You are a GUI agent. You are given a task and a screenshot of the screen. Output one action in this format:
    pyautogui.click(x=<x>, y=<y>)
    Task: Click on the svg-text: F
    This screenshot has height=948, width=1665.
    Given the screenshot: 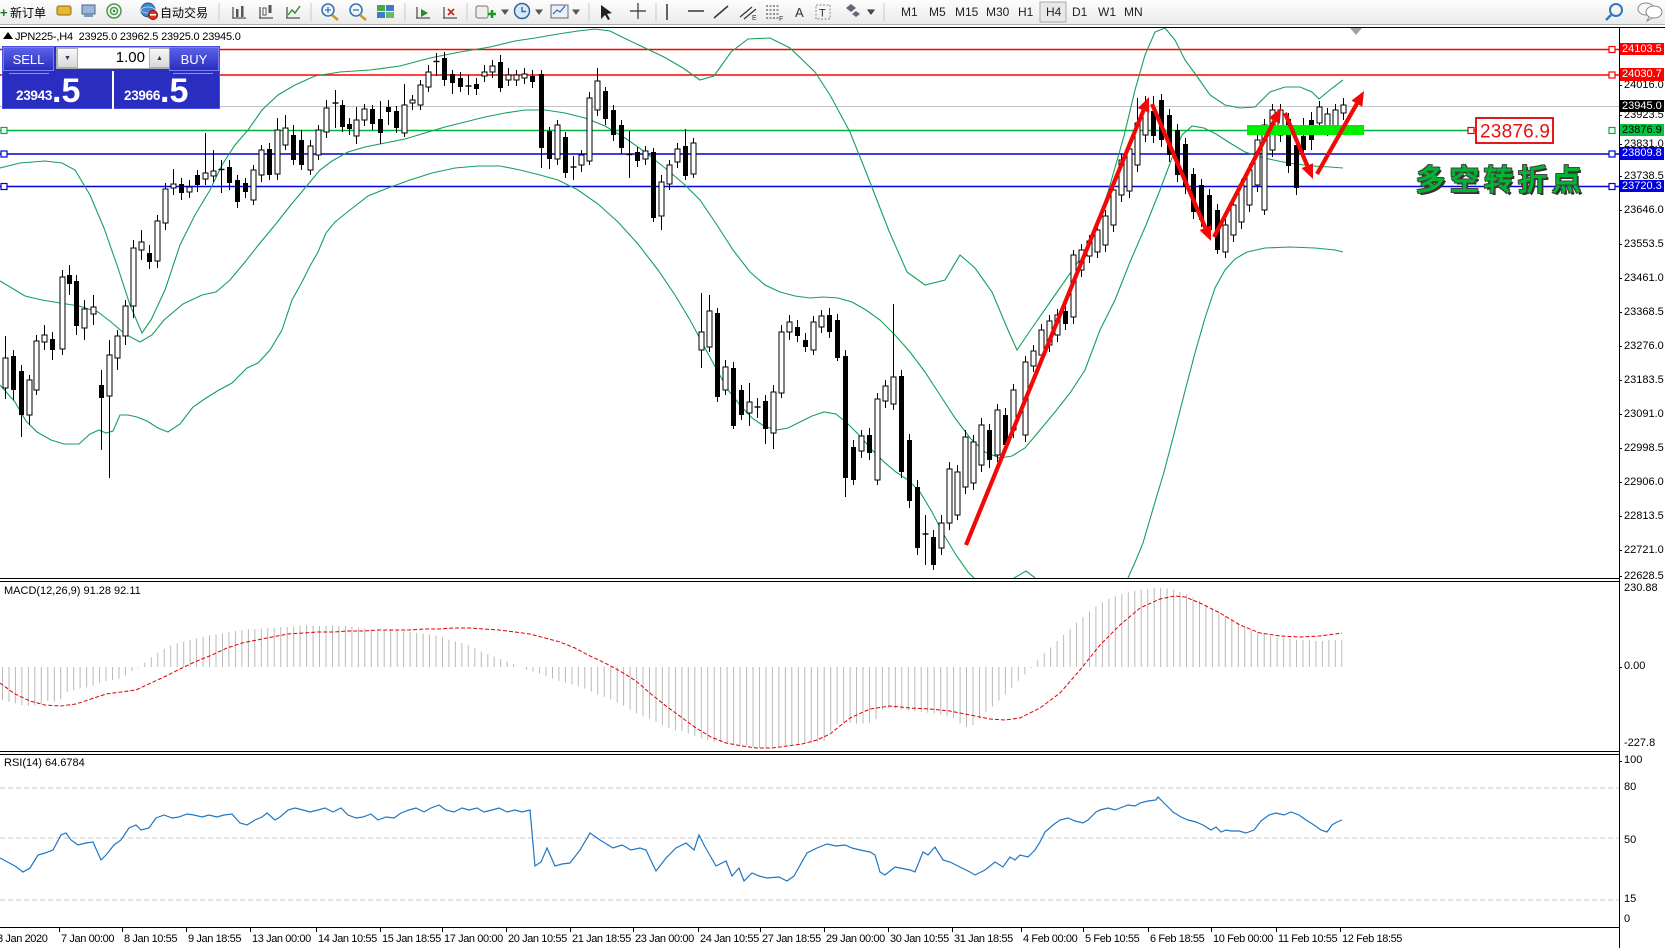 What is the action you would take?
    pyautogui.click(x=781, y=19)
    